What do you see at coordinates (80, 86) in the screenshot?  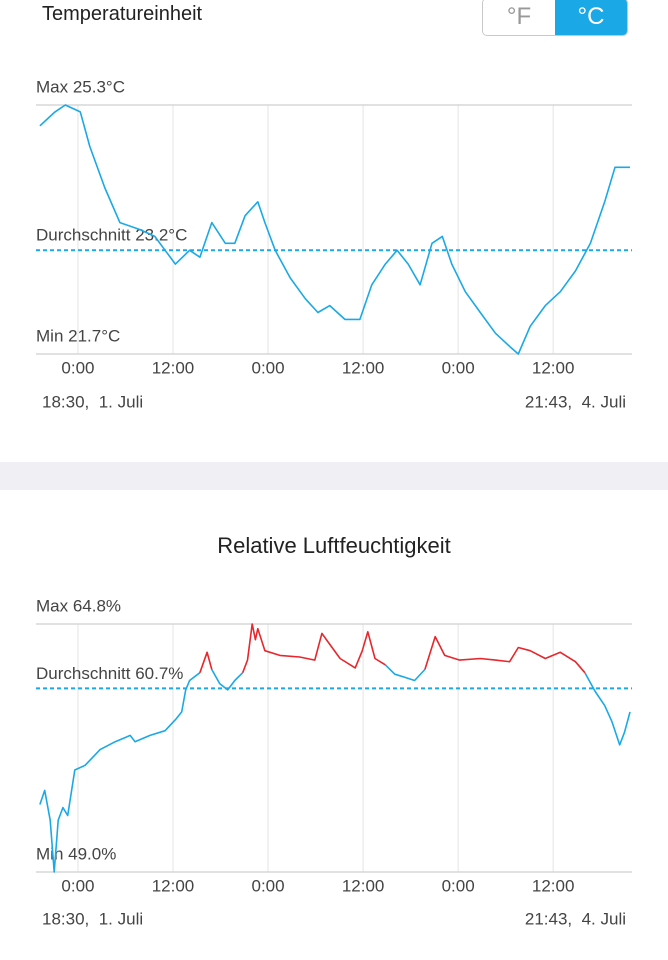 I see `y-tick-label: Max 25.3°C` at bounding box center [80, 86].